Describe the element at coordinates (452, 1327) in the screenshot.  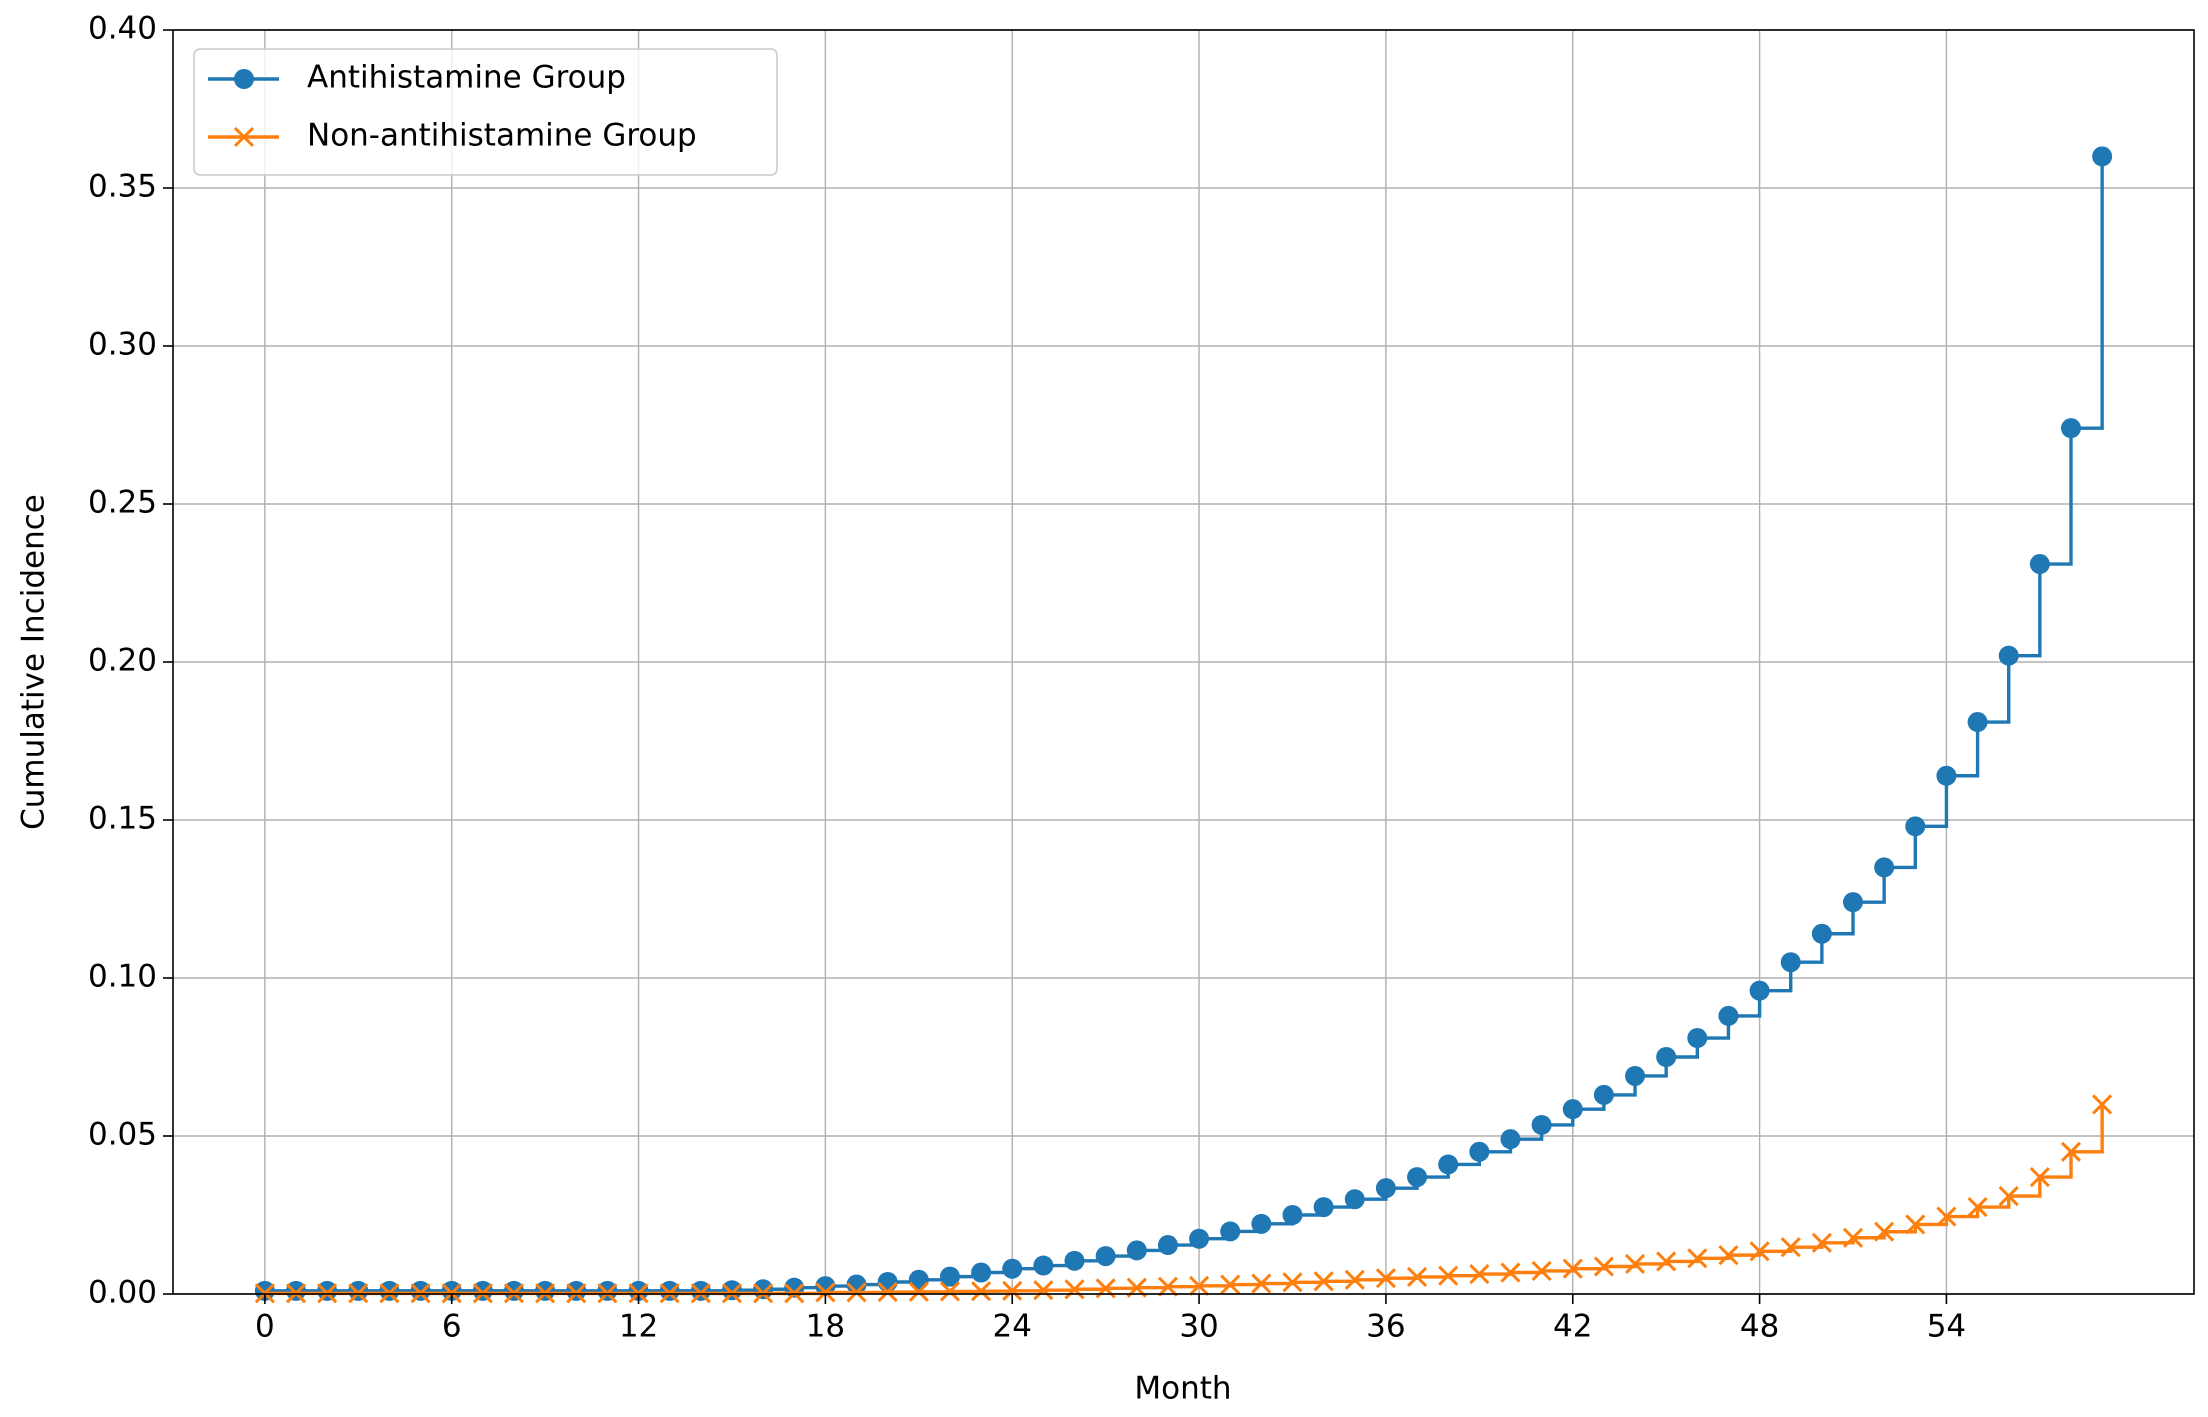
I see `x-tick-label: 6` at that location.